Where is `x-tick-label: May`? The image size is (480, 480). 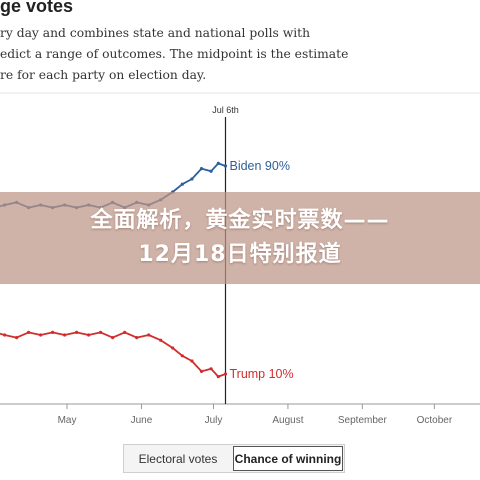 x-tick-label: May is located at coordinates (67, 420).